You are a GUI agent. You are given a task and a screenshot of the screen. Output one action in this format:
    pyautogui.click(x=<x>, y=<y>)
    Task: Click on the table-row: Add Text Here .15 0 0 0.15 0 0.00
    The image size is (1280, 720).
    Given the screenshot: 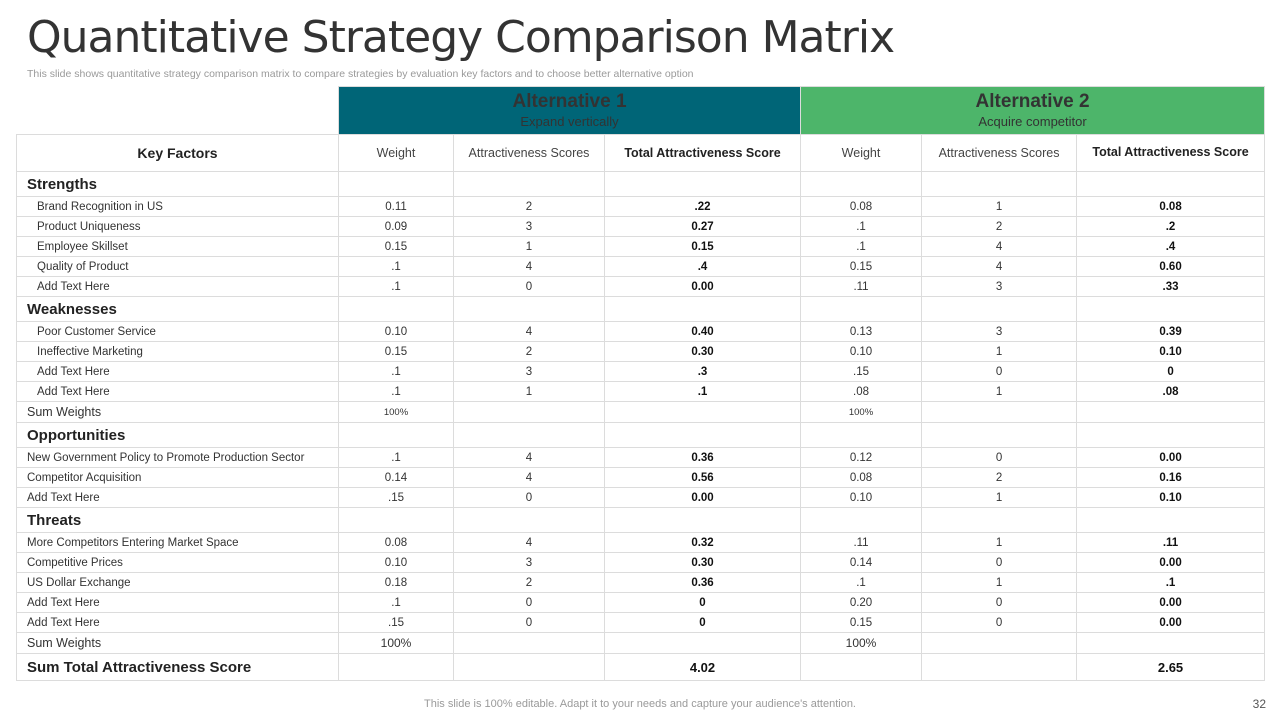 What is the action you would take?
    pyautogui.click(x=641, y=622)
    